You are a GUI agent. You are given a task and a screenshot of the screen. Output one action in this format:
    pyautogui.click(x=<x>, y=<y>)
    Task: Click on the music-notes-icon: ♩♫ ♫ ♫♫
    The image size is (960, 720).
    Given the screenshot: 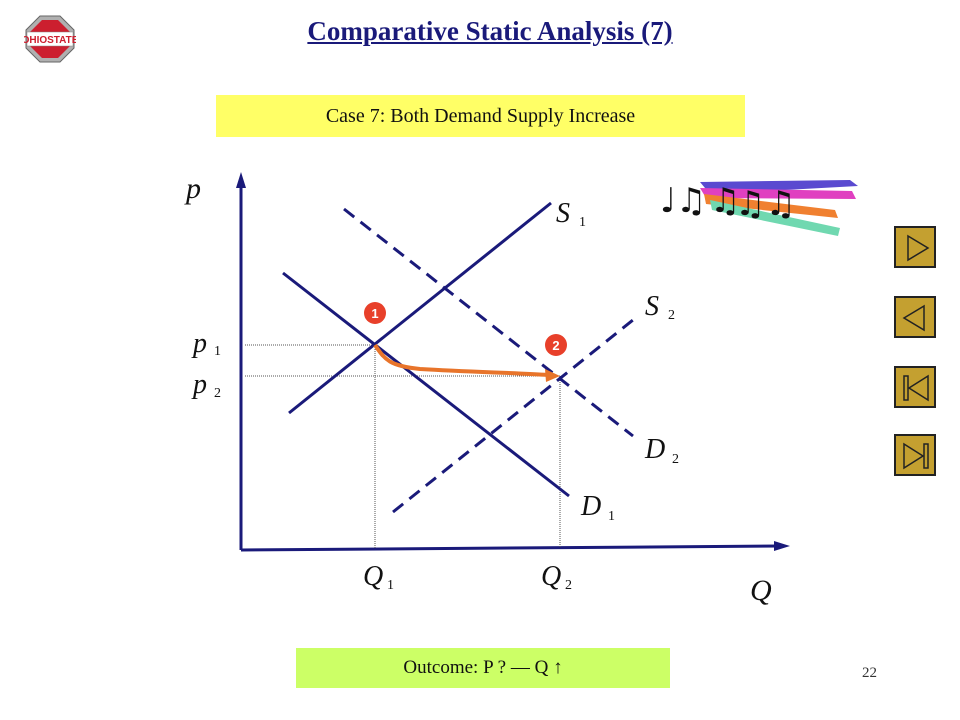 What is the action you would take?
    pyautogui.click(x=759, y=208)
    